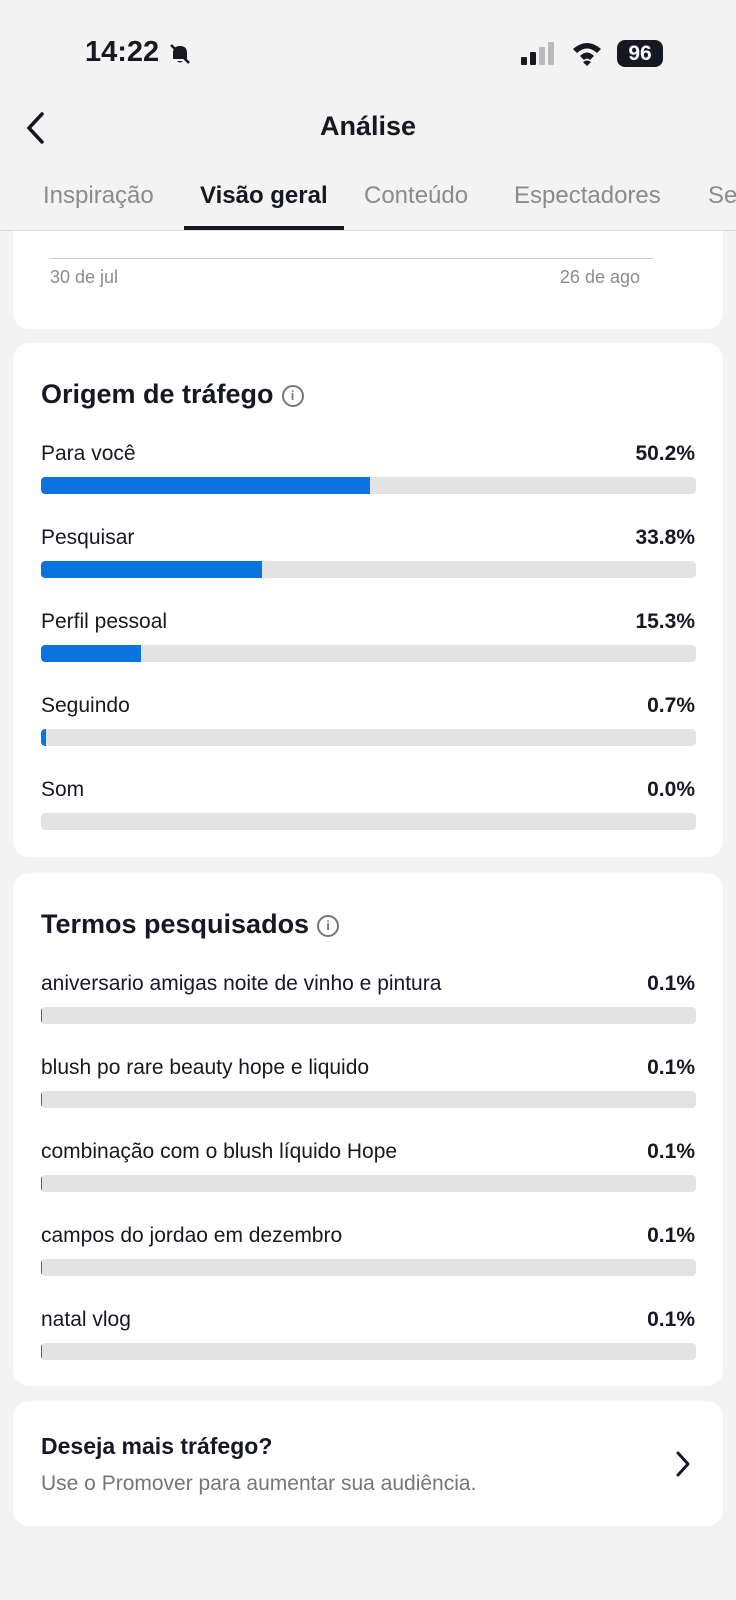 The width and height of the screenshot is (736, 1600). I want to click on tab: Conteúdo, so click(416, 195).